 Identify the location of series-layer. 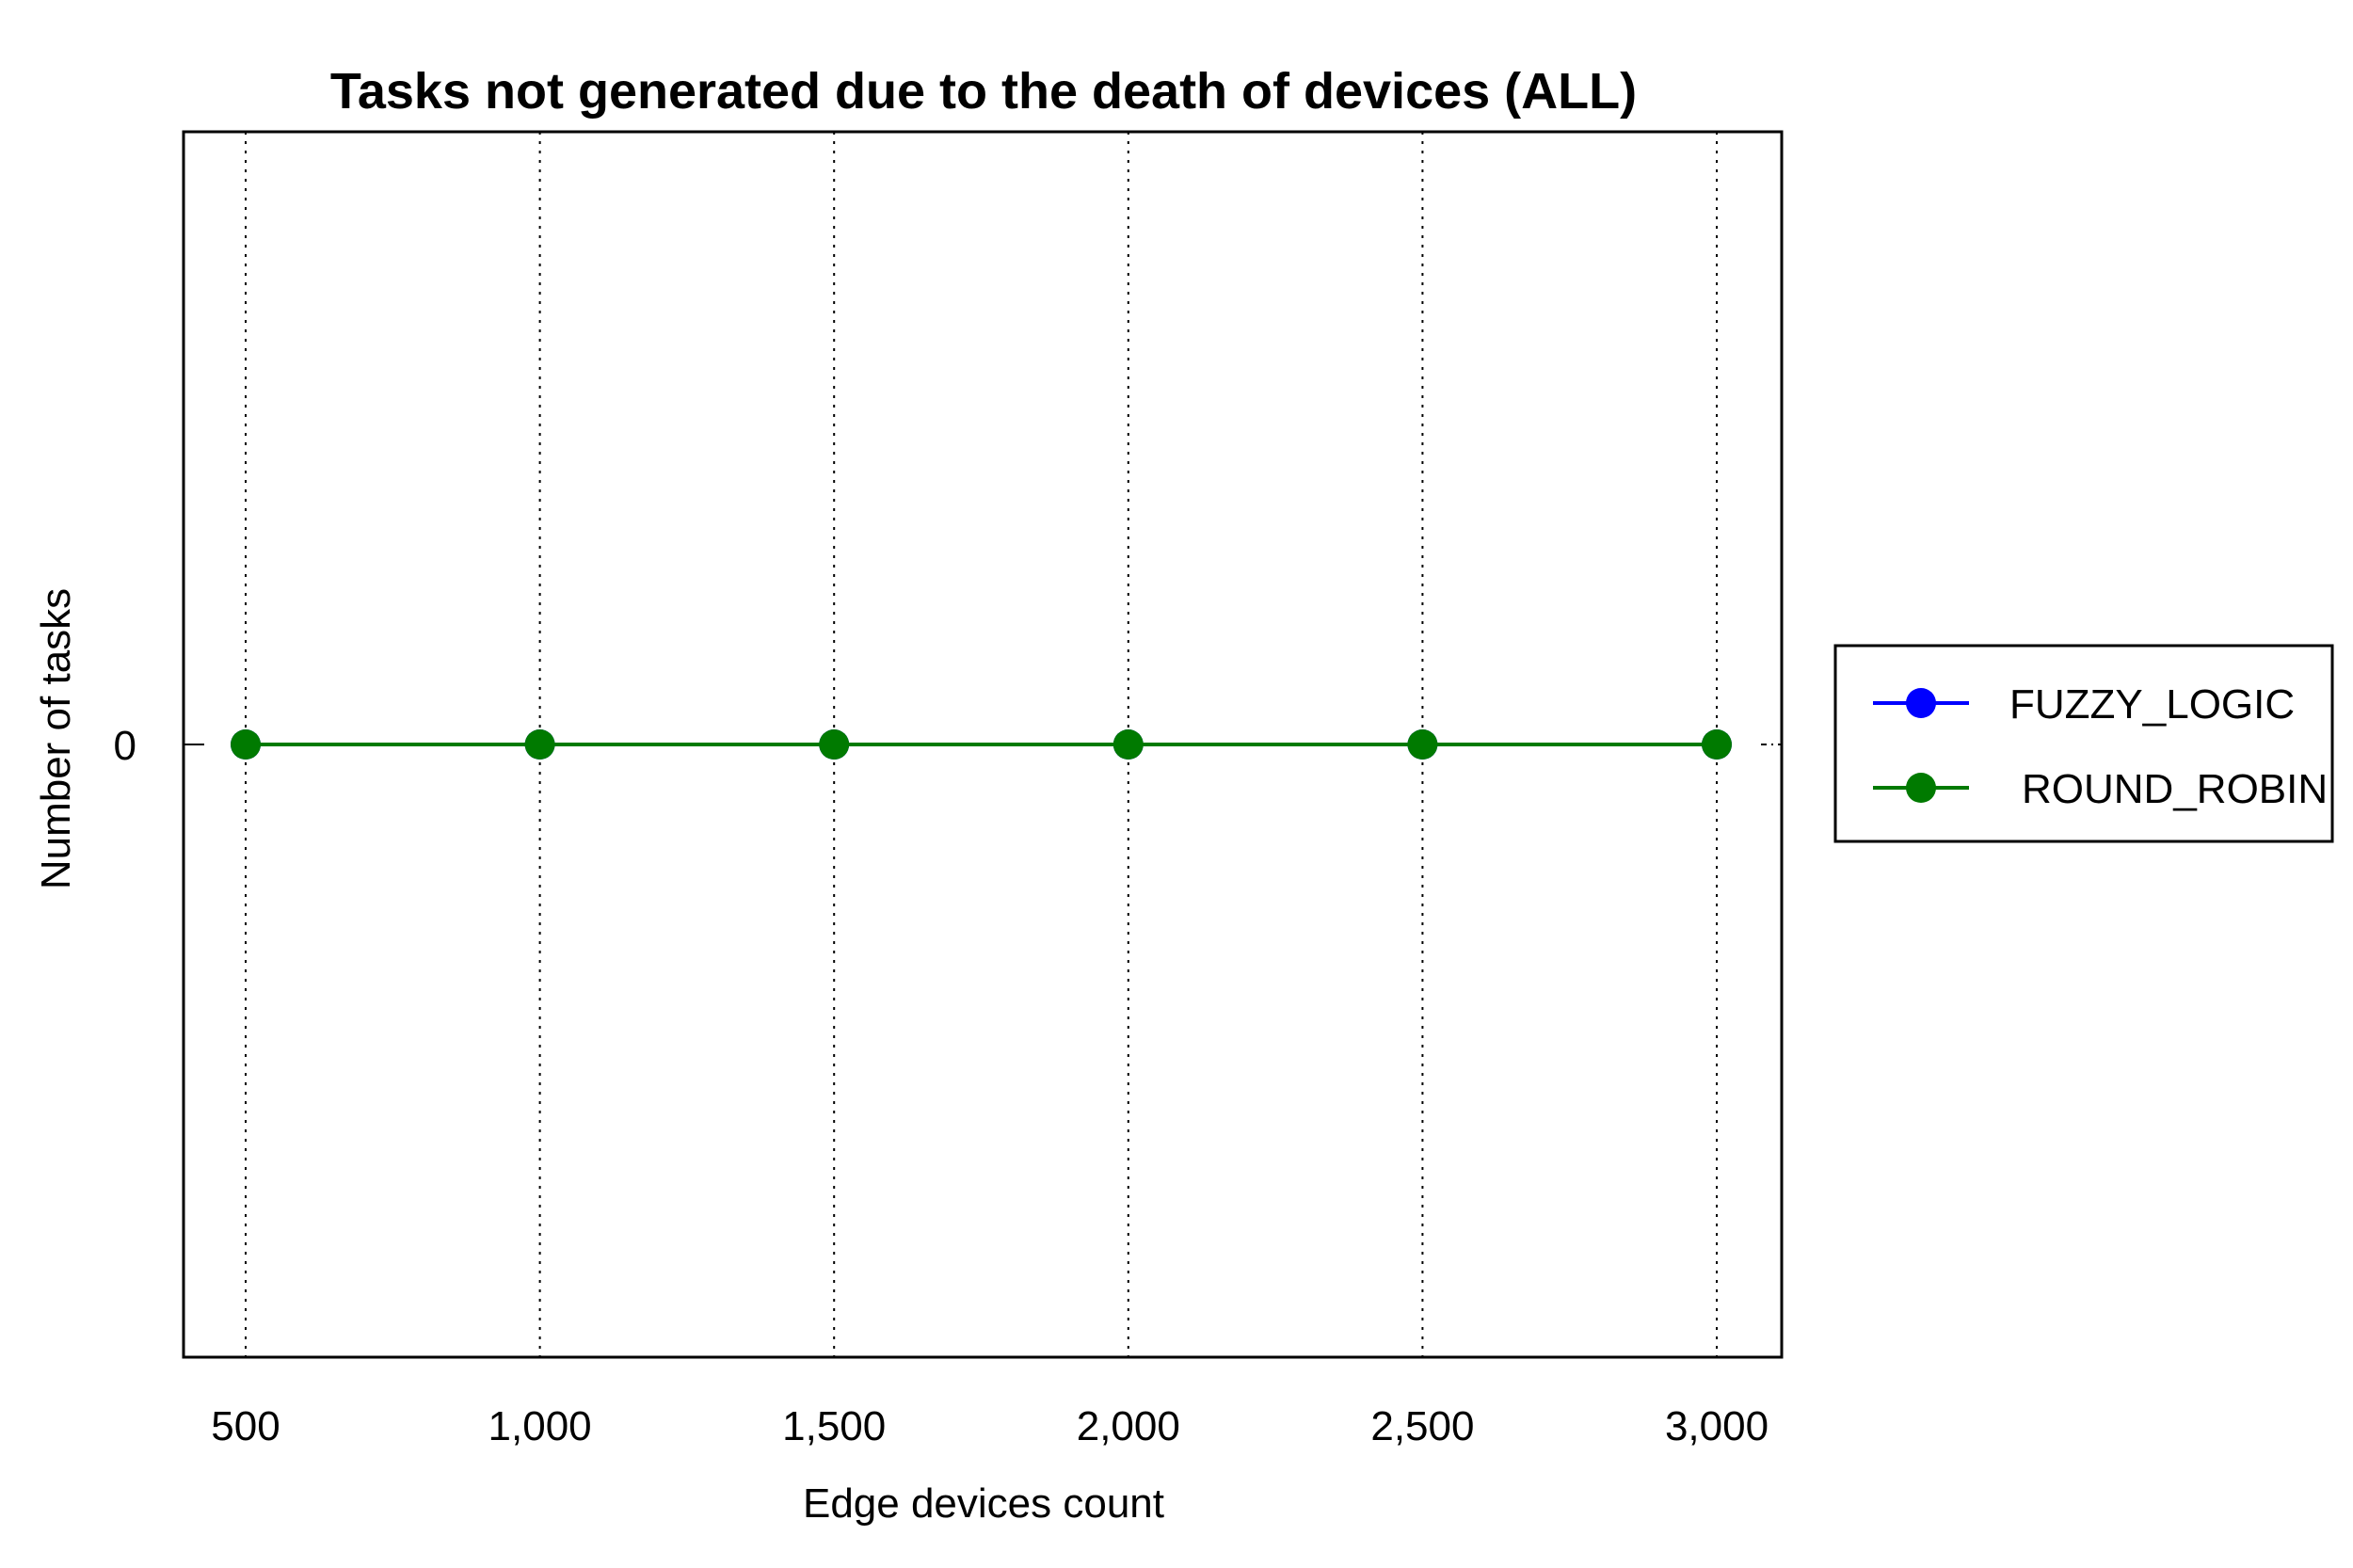
(982, 744).